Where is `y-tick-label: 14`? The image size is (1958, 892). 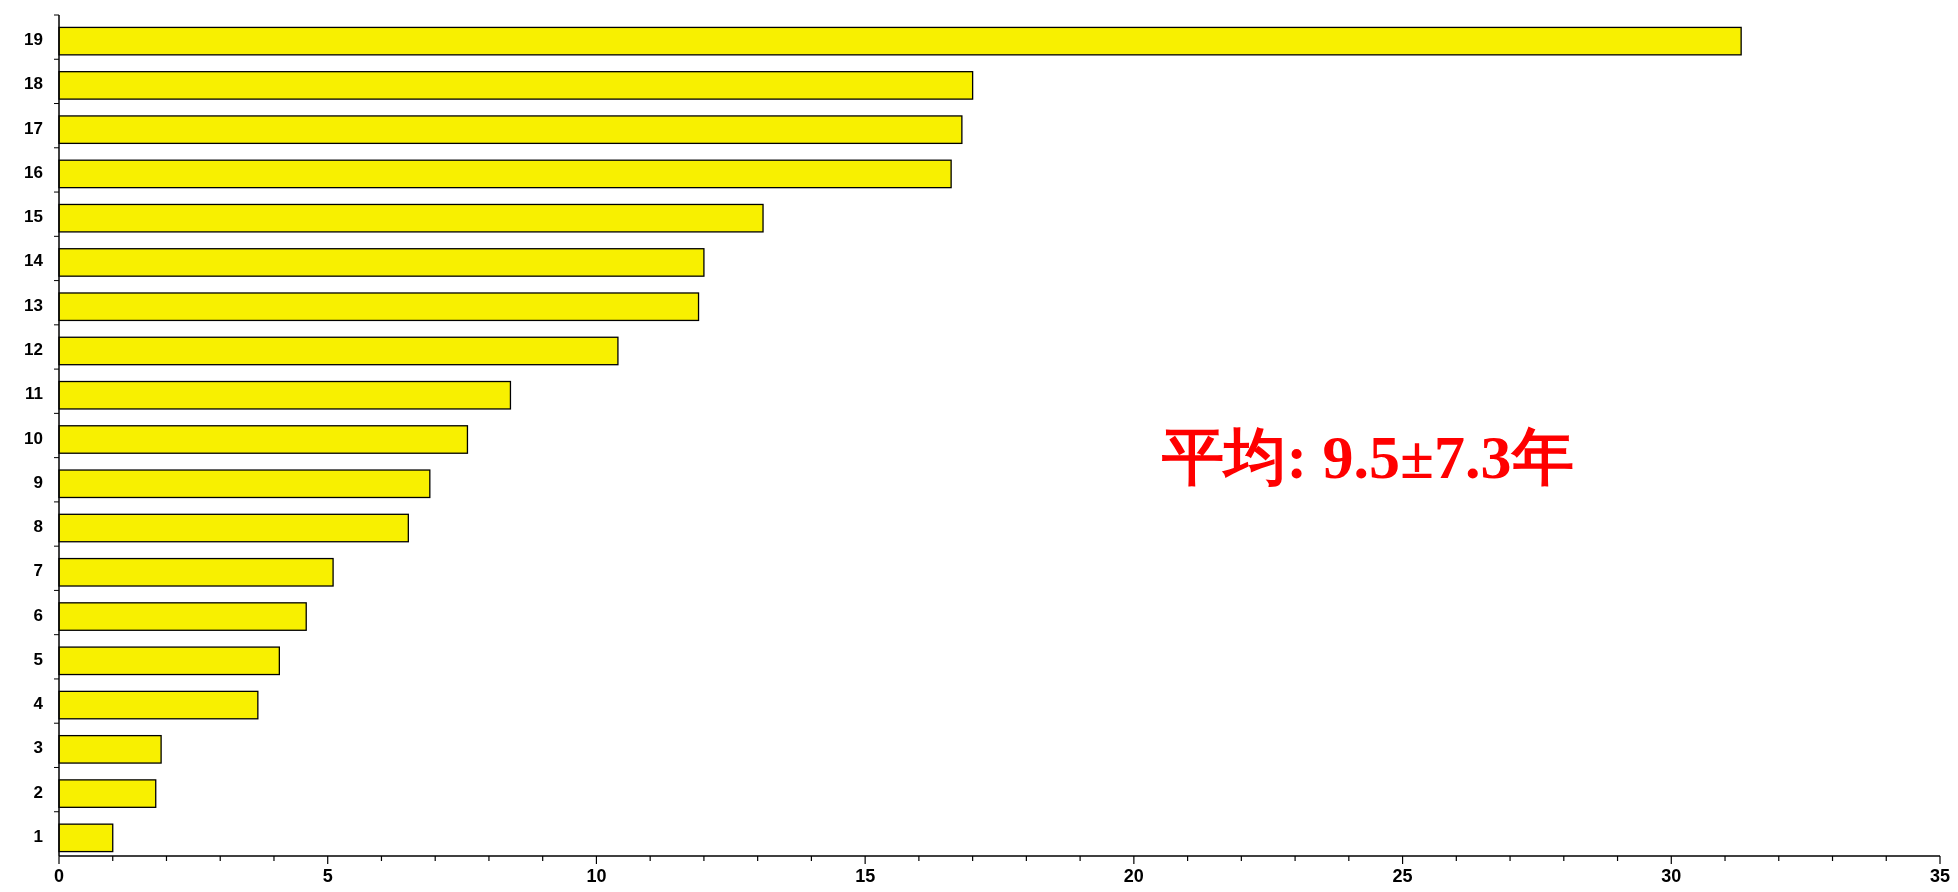 y-tick-label: 14 is located at coordinates (34, 261).